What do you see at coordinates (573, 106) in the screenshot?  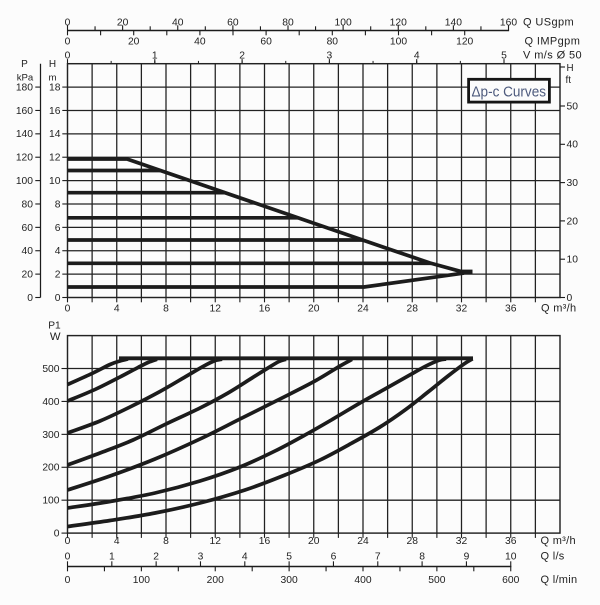 I see `svg-text: 50` at bounding box center [573, 106].